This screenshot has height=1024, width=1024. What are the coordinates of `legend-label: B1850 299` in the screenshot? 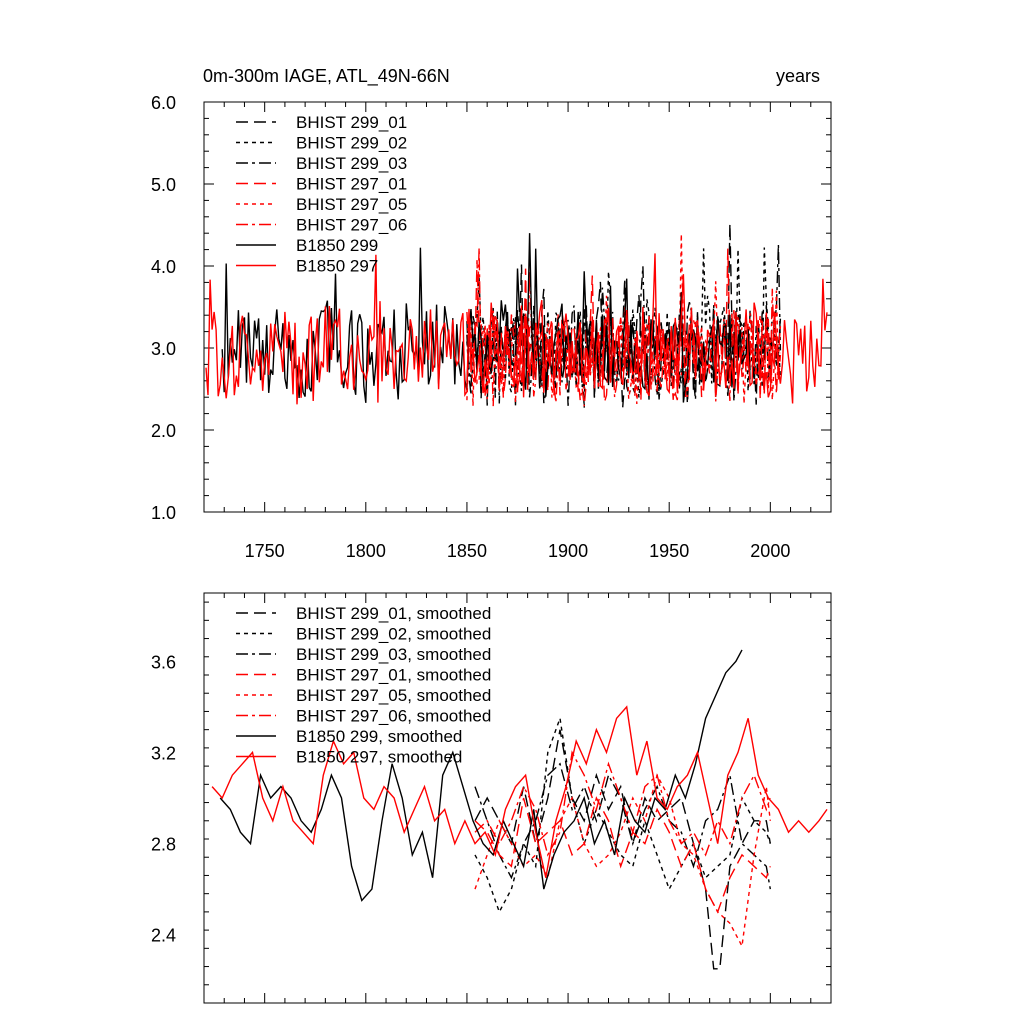 It's located at (337, 245).